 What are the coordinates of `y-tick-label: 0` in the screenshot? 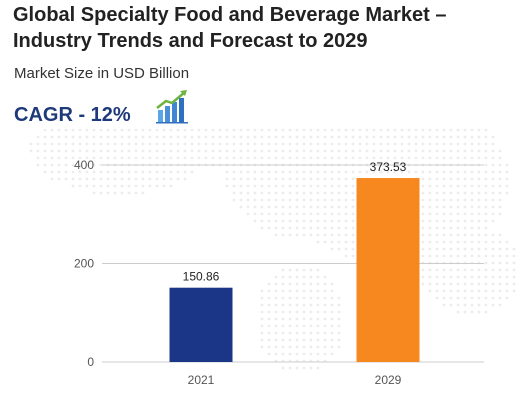 It's located at (90, 362).